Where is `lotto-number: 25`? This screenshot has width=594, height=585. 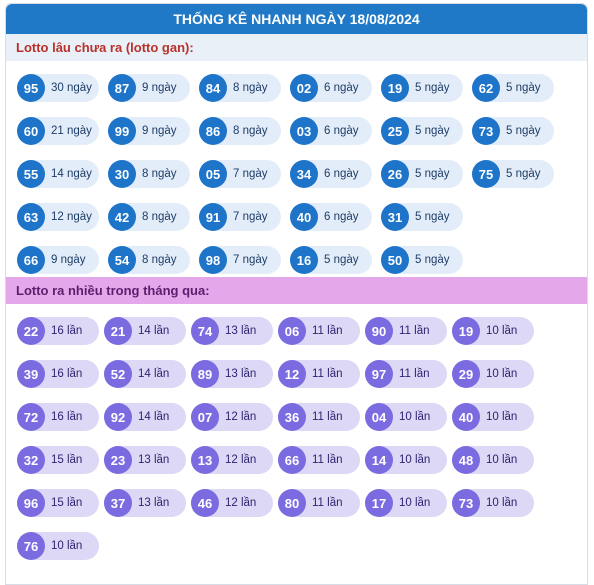 lotto-number: 25 is located at coordinates (395, 131).